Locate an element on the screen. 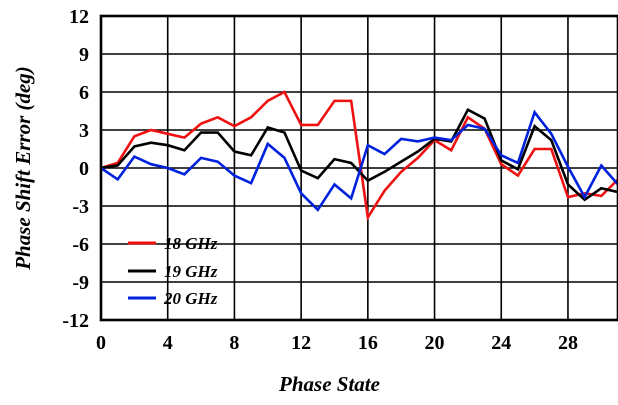  y-tick-label: -6 is located at coordinates (80, 245).